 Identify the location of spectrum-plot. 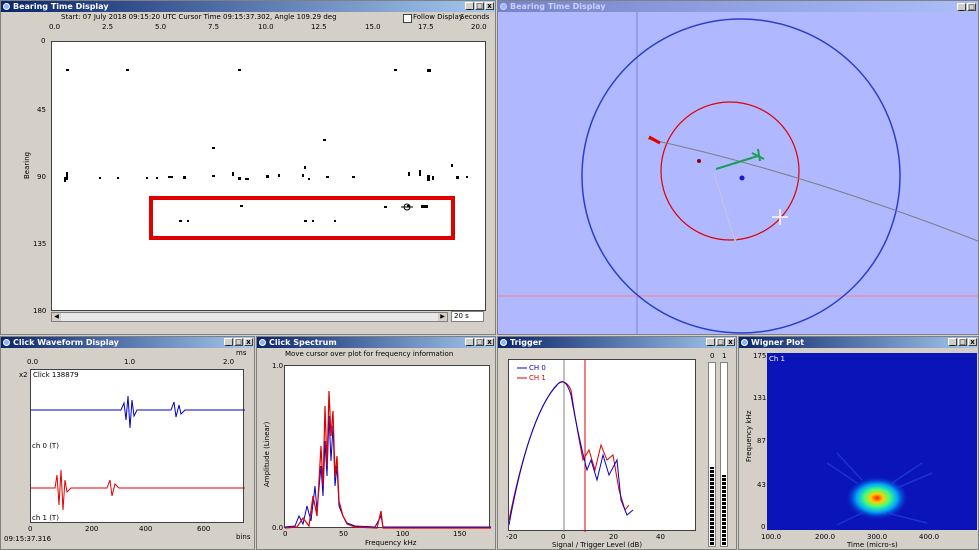
(387, 447).